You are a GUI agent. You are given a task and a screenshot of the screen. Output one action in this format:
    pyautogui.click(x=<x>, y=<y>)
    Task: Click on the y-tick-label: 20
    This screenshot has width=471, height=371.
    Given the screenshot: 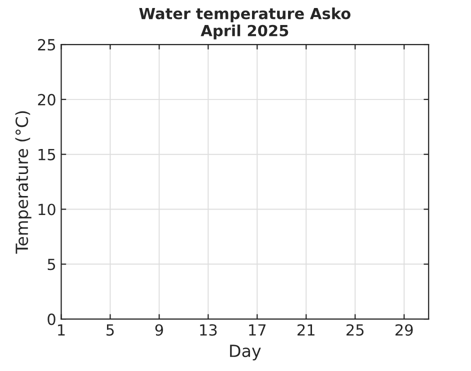 What is the action you would take?
    pyautogui.click(x=47, y=100)
    